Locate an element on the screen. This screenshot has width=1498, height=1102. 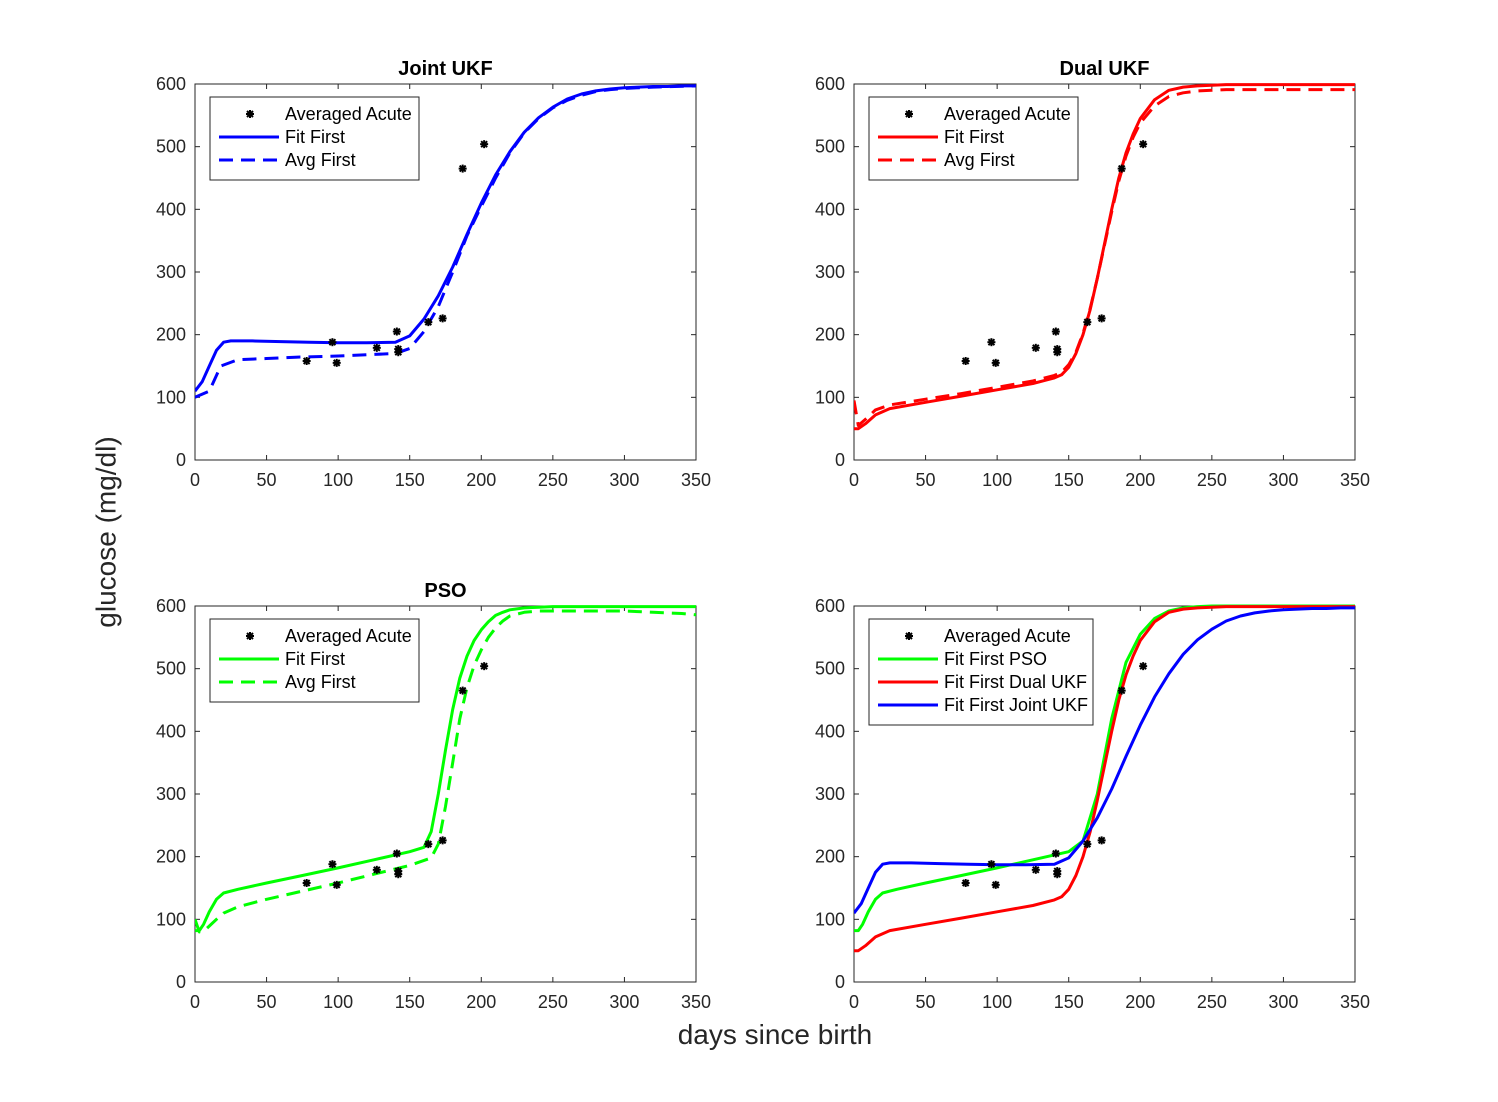
legend-entry: Fit First Dual UKF is located at coordinates (982, 682).